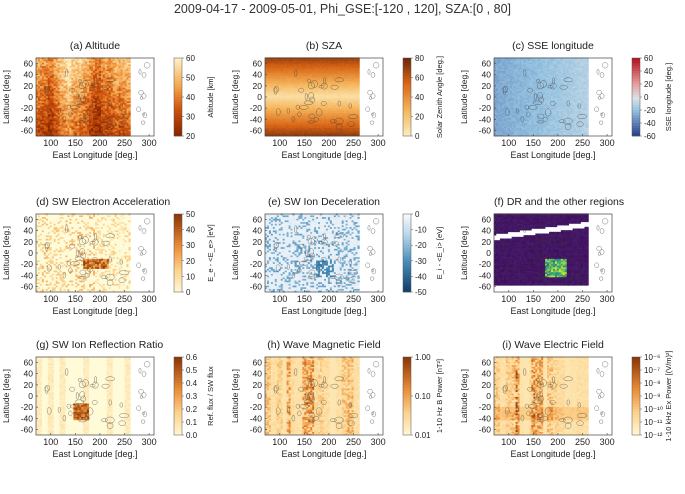 This screenshot has height=494, width=685. What do you see at coordinates (258, 75) in the screenshot?
I see `y-tick-label: 40` at bounding box center [258, 75].